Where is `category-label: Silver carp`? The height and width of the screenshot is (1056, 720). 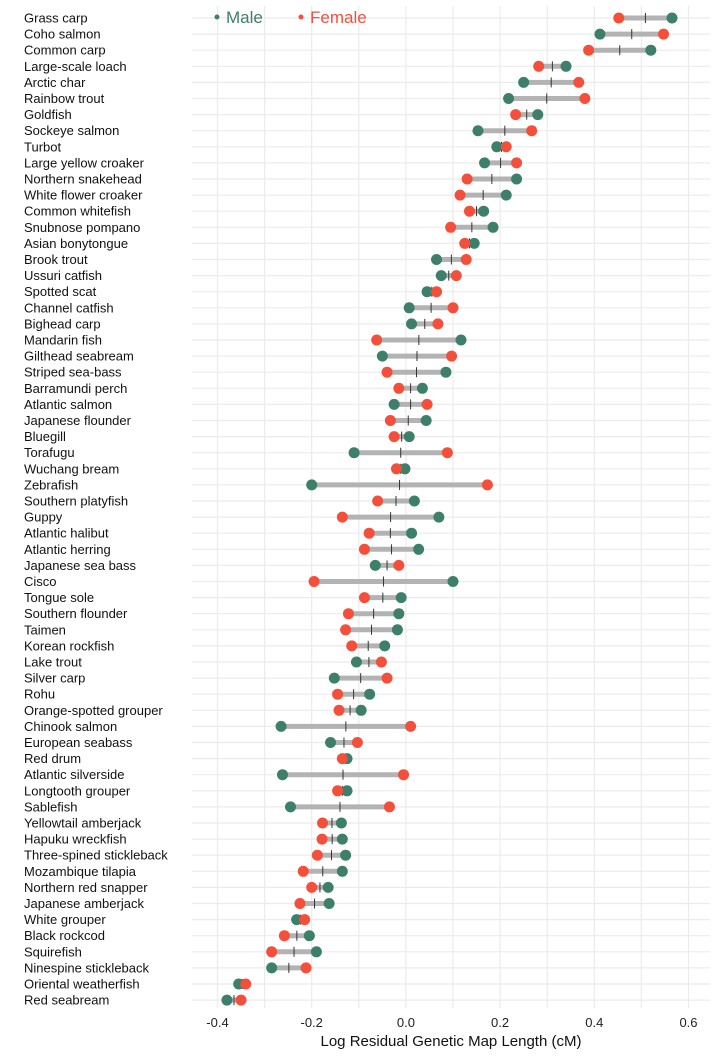 category-label: Silver carp is located at coordinates (54, 678).